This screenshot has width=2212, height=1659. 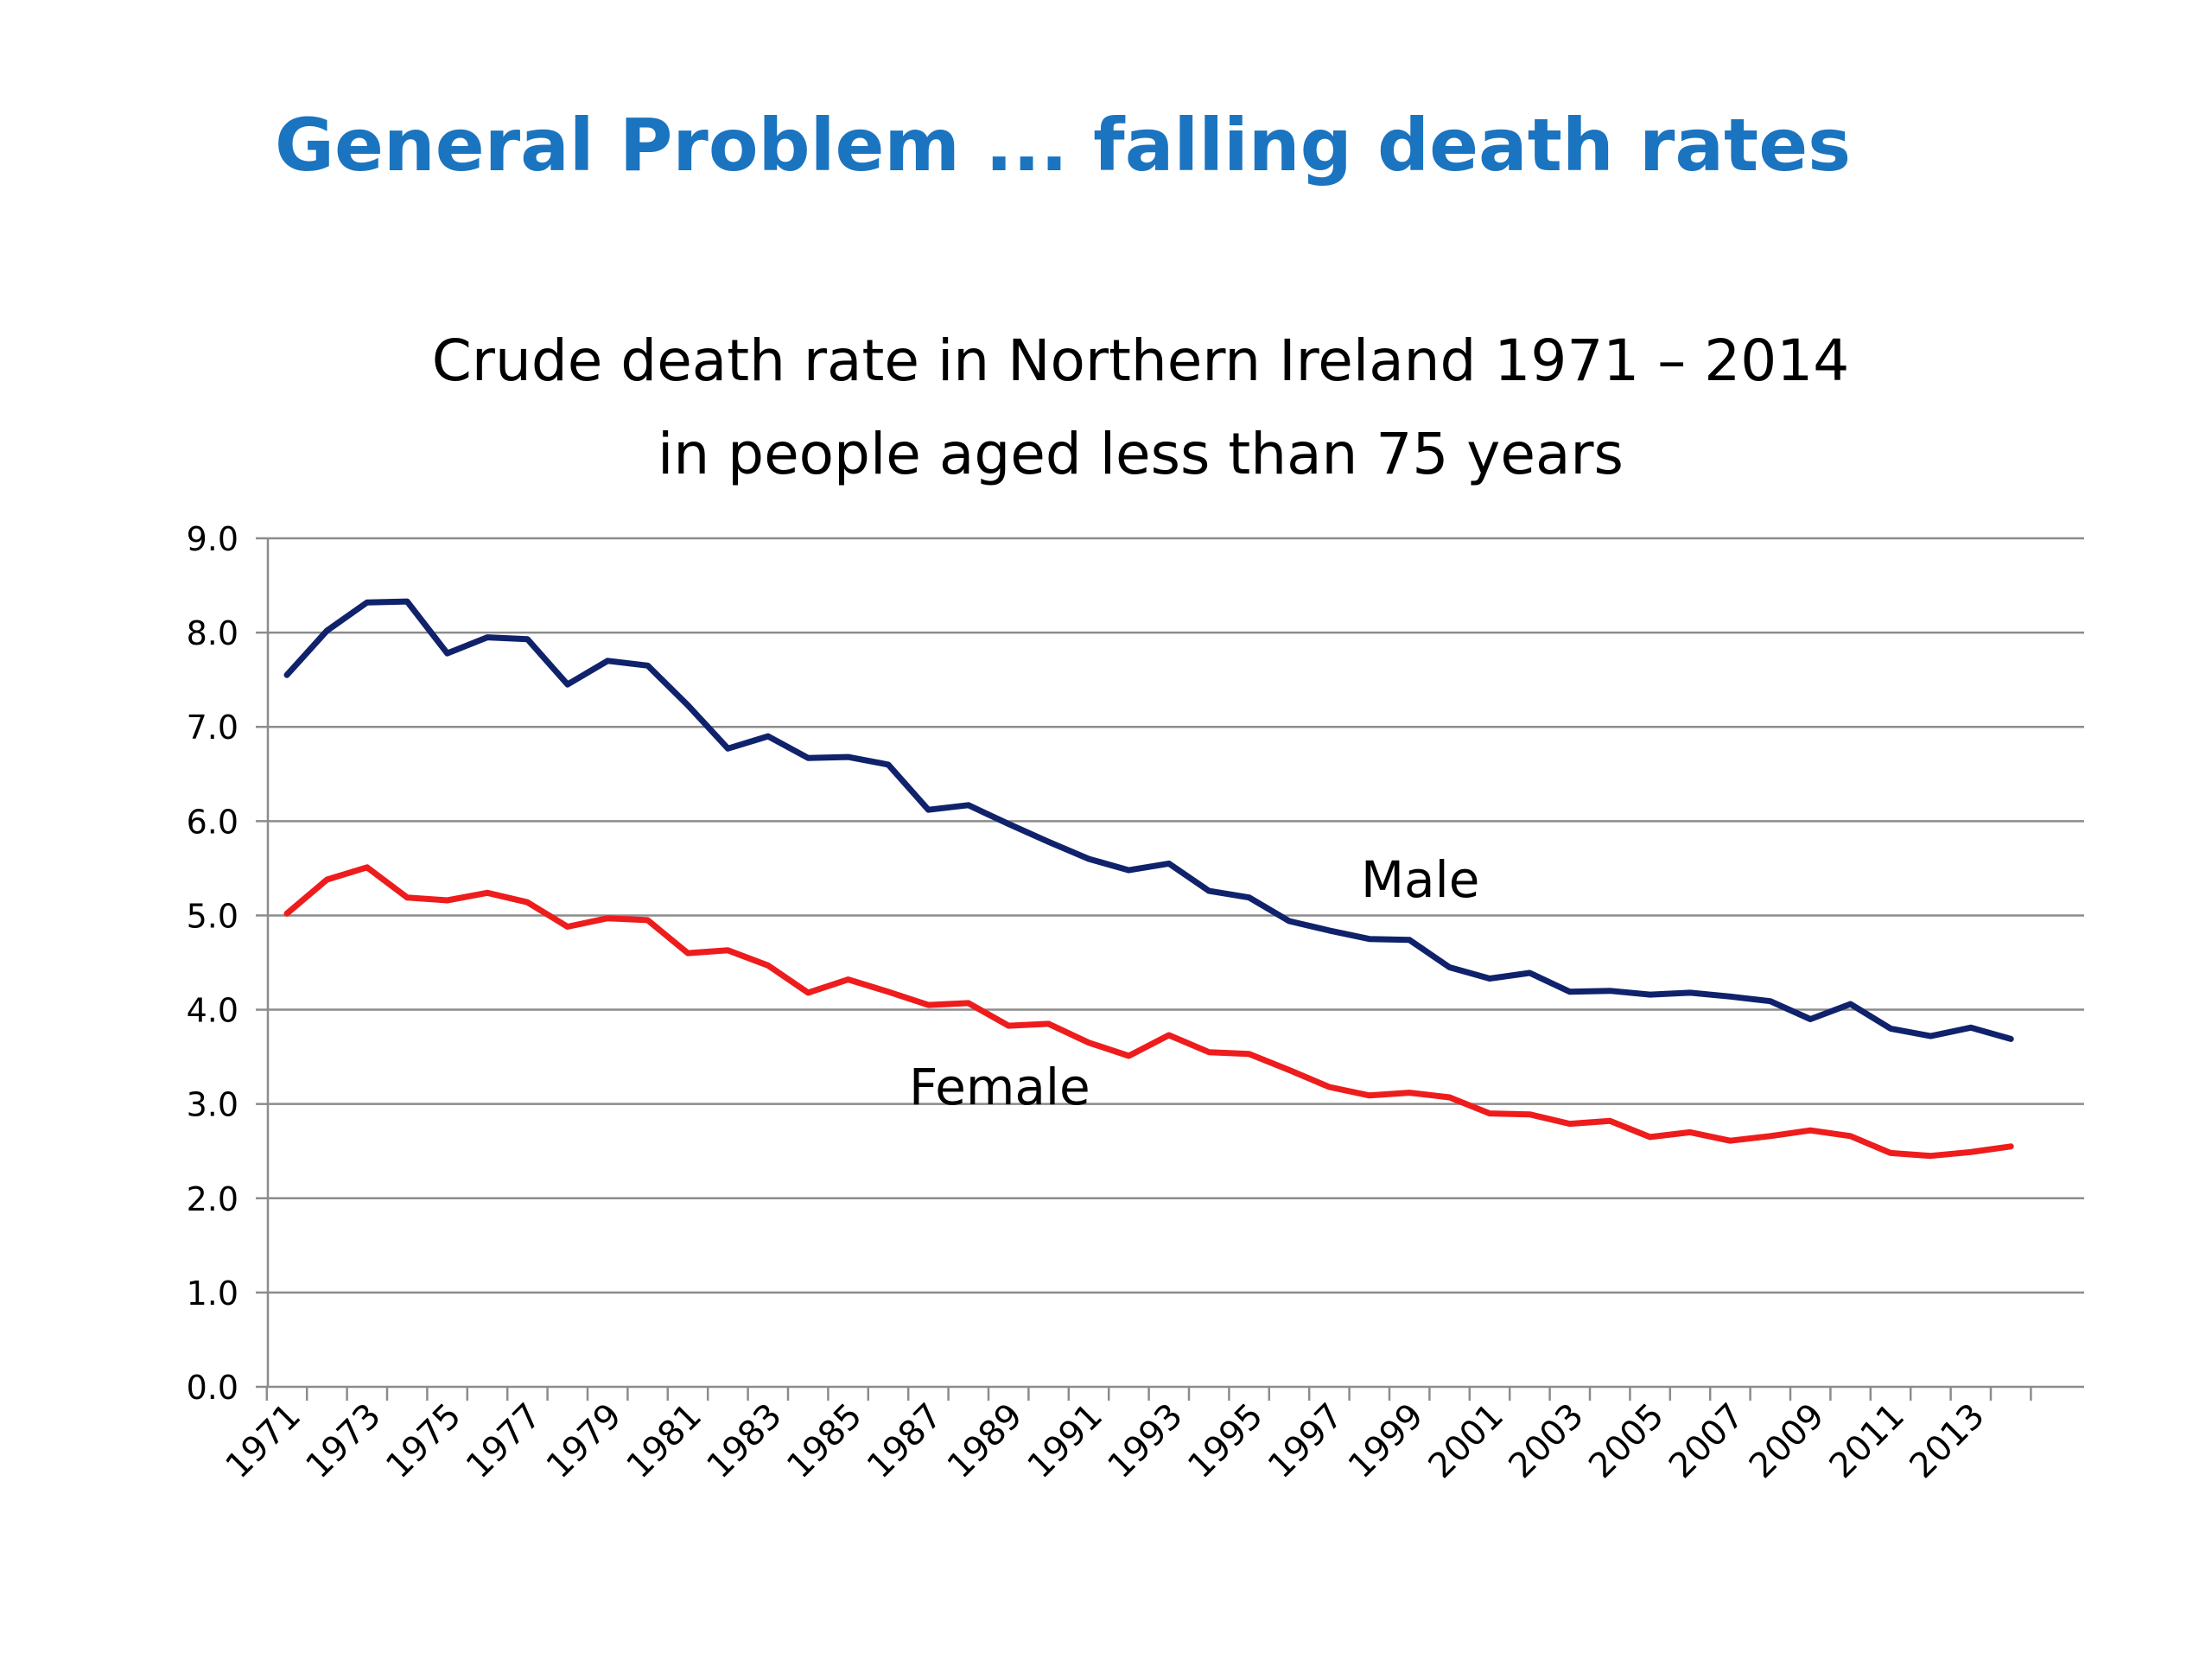 I want to click on x-tick-label: 1971, so click(x=264, y=1441).